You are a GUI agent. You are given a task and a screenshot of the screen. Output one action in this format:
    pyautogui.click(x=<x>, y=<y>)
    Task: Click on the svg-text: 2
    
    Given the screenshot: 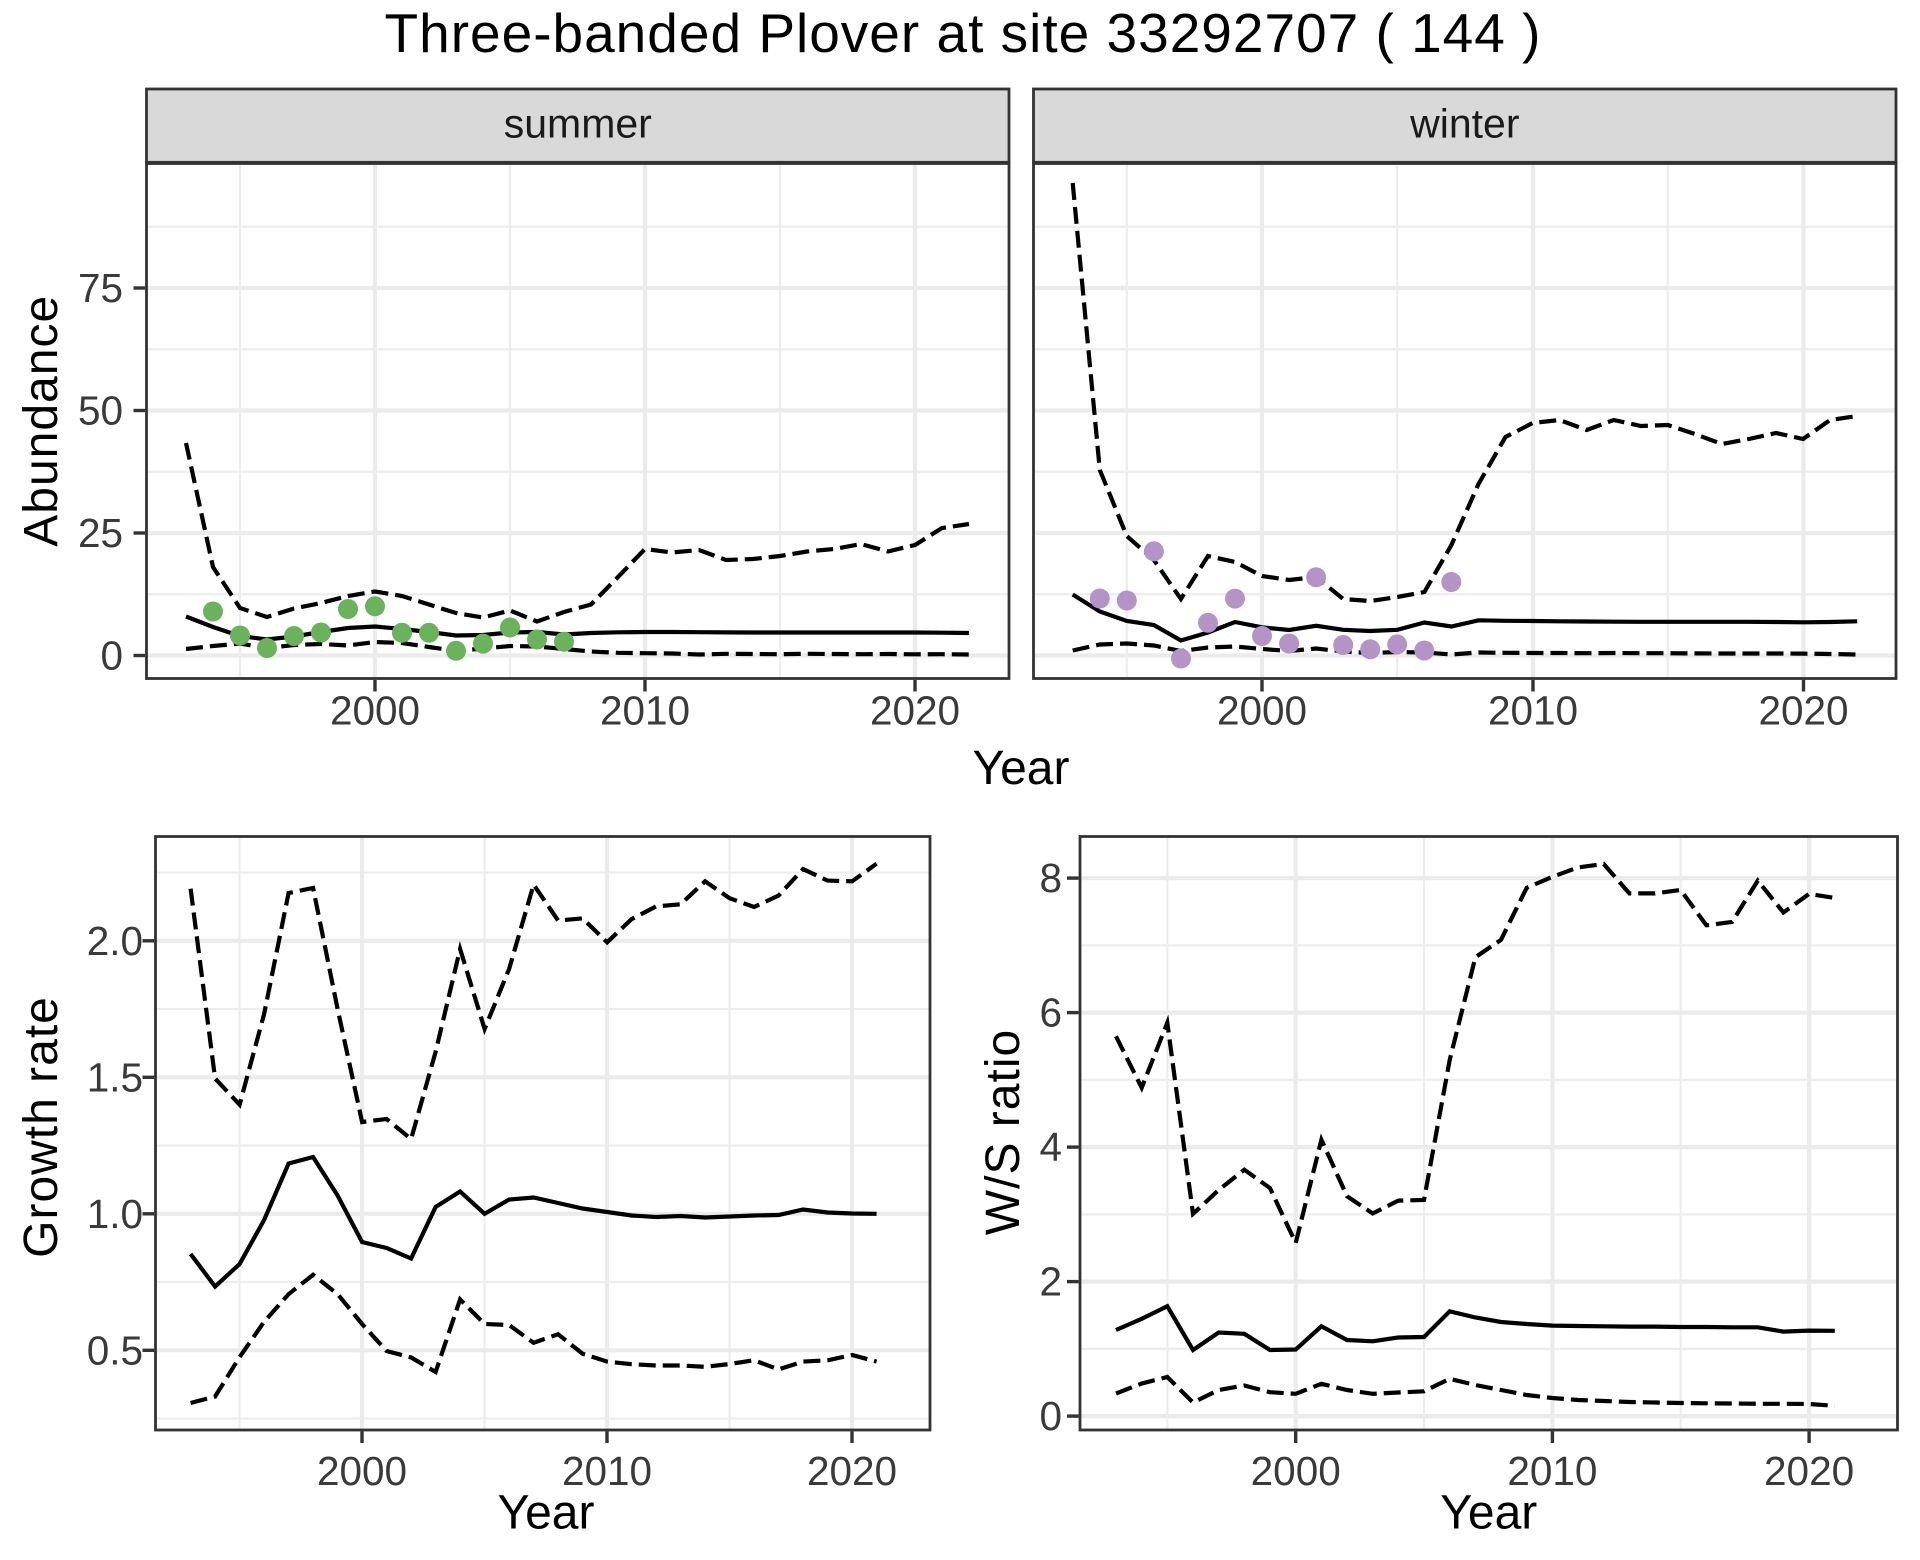 What is the action you would take?
    pyautogui.click(x=1050, y=1282)
    